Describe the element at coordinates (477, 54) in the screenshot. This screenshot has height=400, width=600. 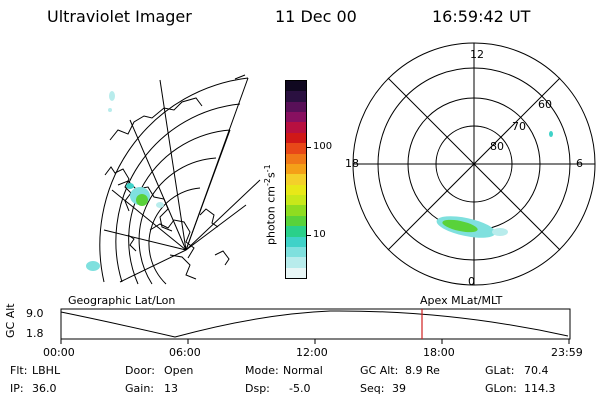
I see `mlt-label-12: 12` at that location.